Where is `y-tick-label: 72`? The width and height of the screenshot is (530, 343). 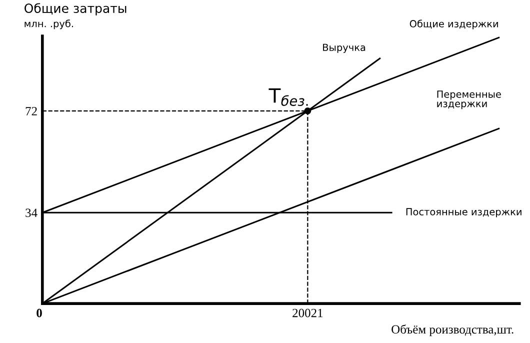
y-tick-label: 72 is located at coordinates (31, 111).